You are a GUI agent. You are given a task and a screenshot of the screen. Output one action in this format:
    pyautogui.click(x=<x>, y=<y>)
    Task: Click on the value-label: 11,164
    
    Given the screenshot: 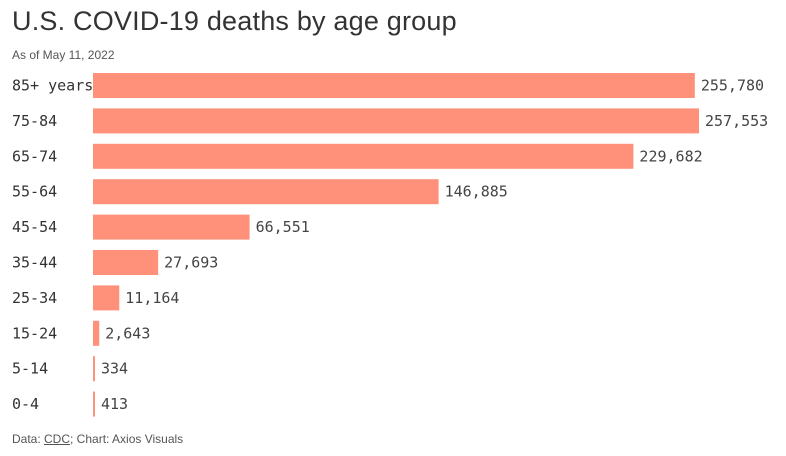 What is the action you would take?
    pyautogui.click(x=152, y=298)
    